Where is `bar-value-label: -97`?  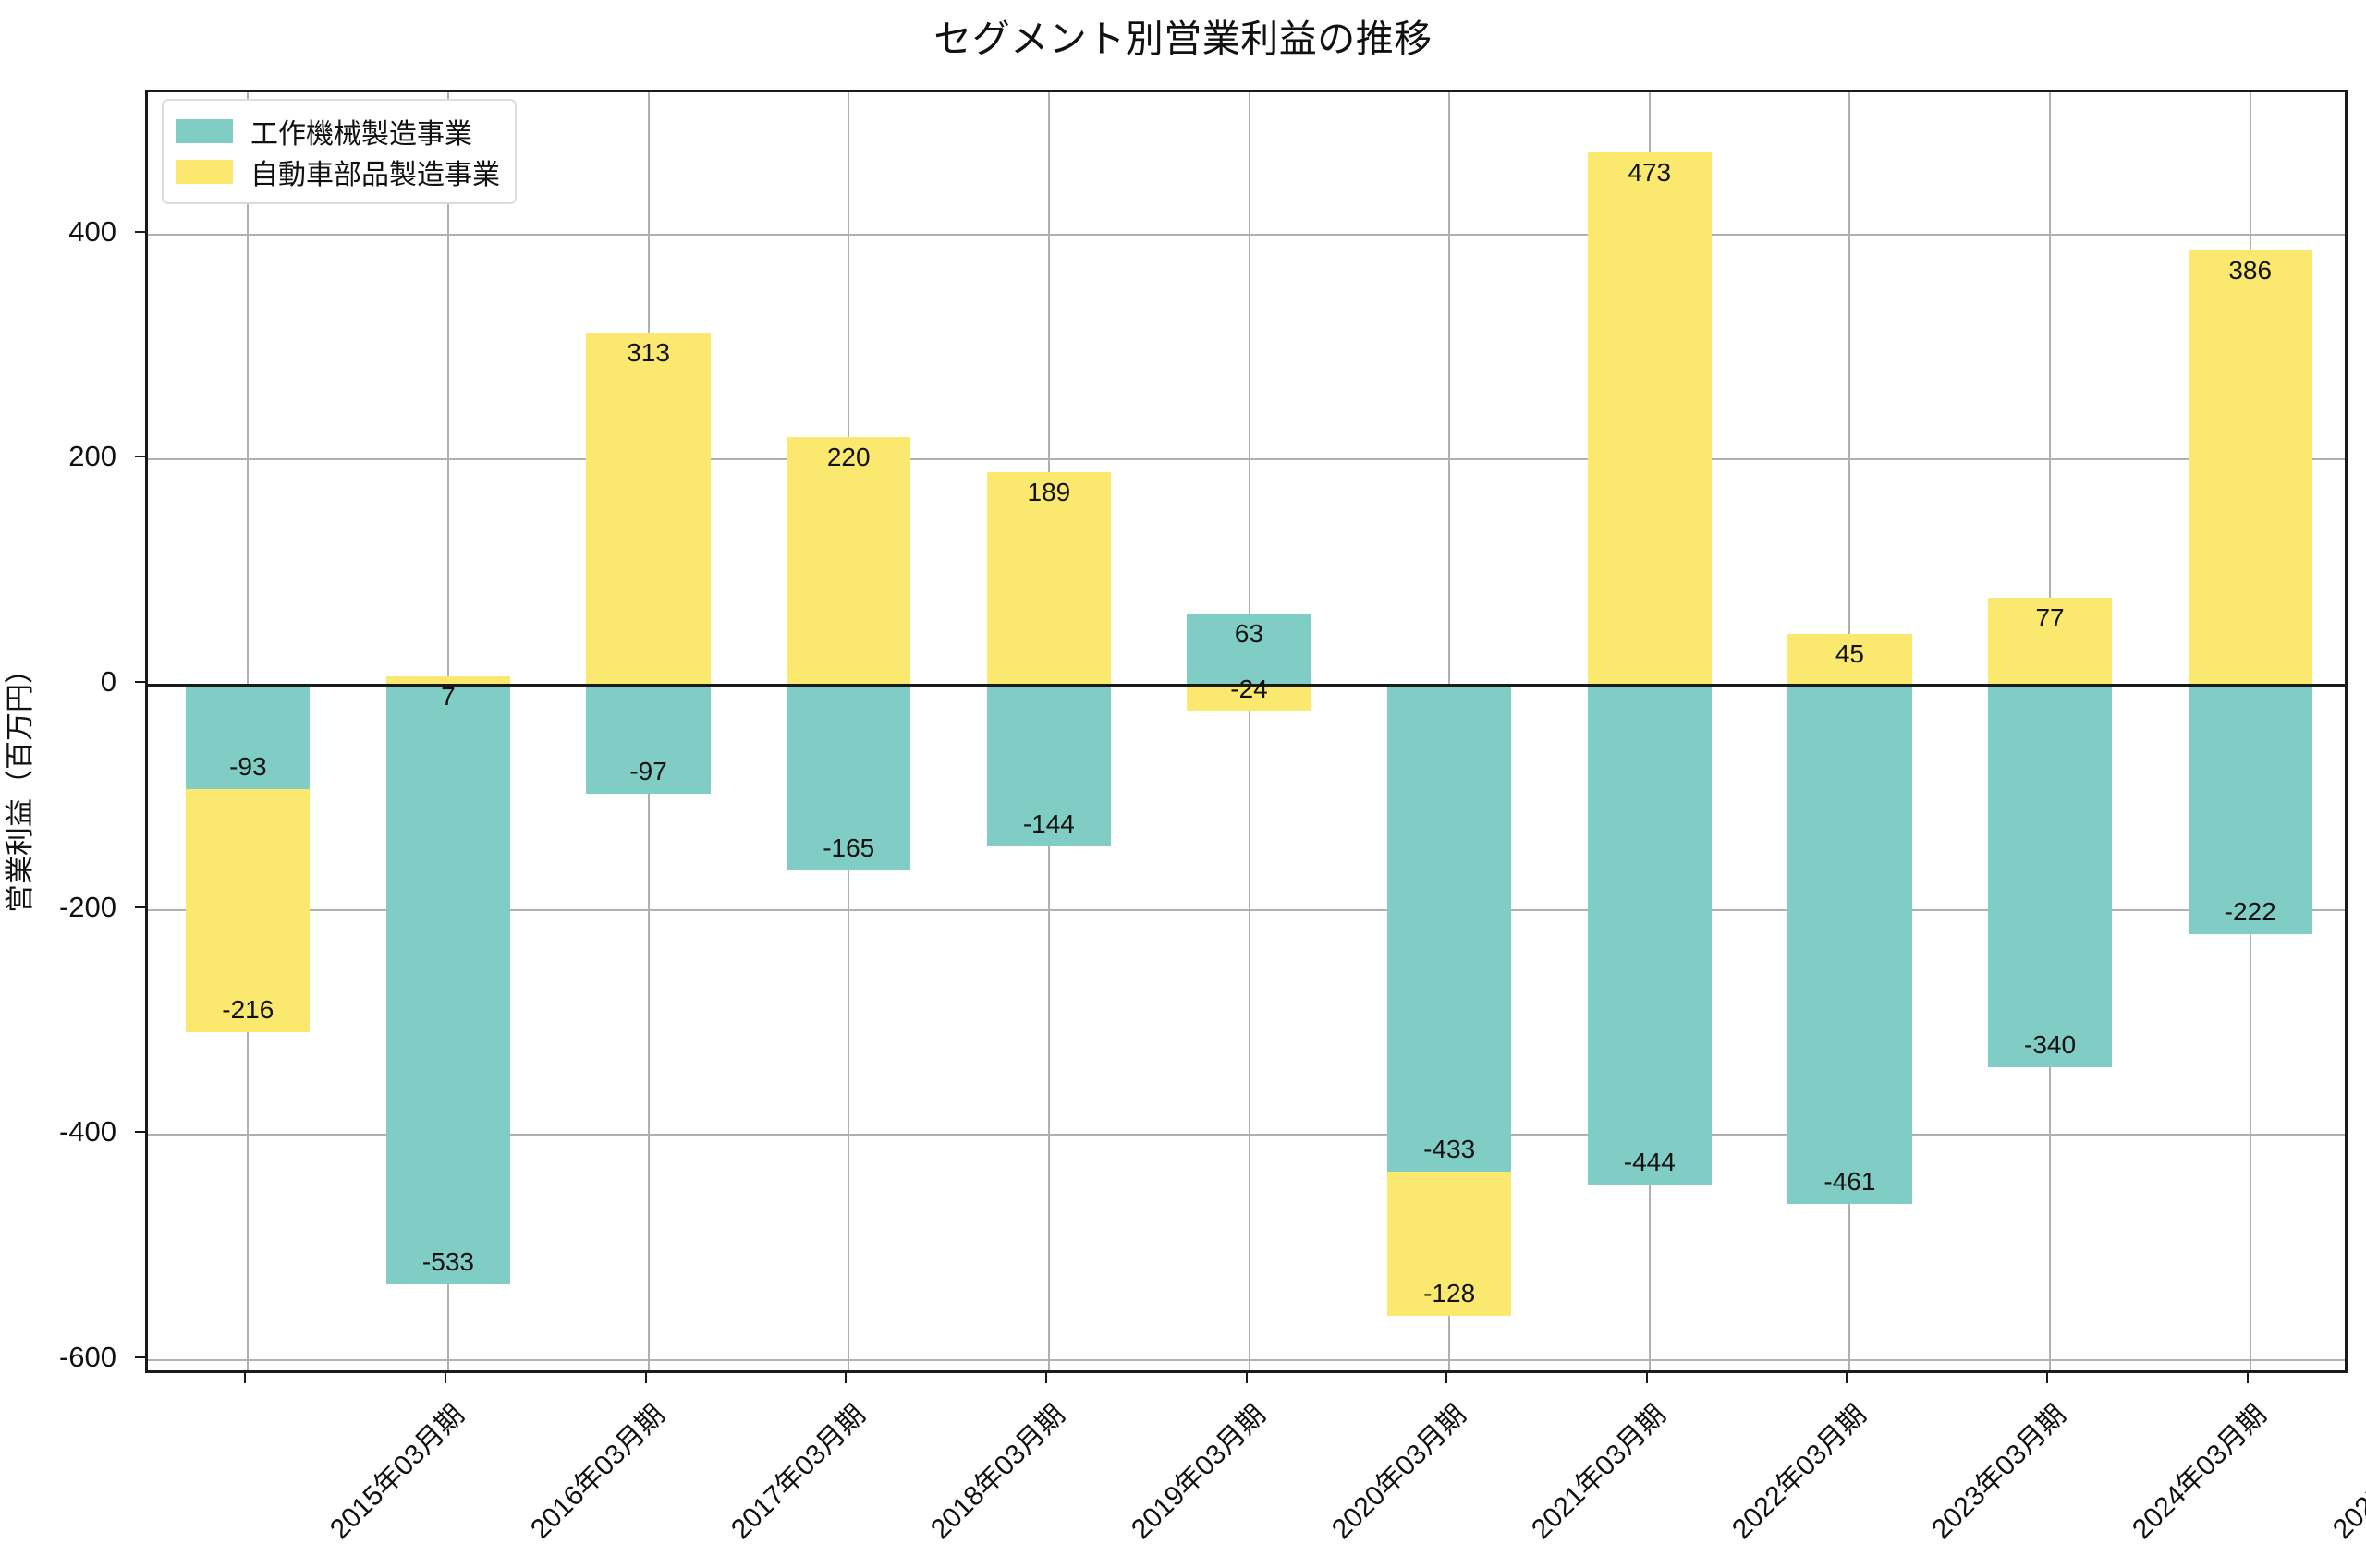 bar-value-label: -97 is located at coordinates (648, 771).